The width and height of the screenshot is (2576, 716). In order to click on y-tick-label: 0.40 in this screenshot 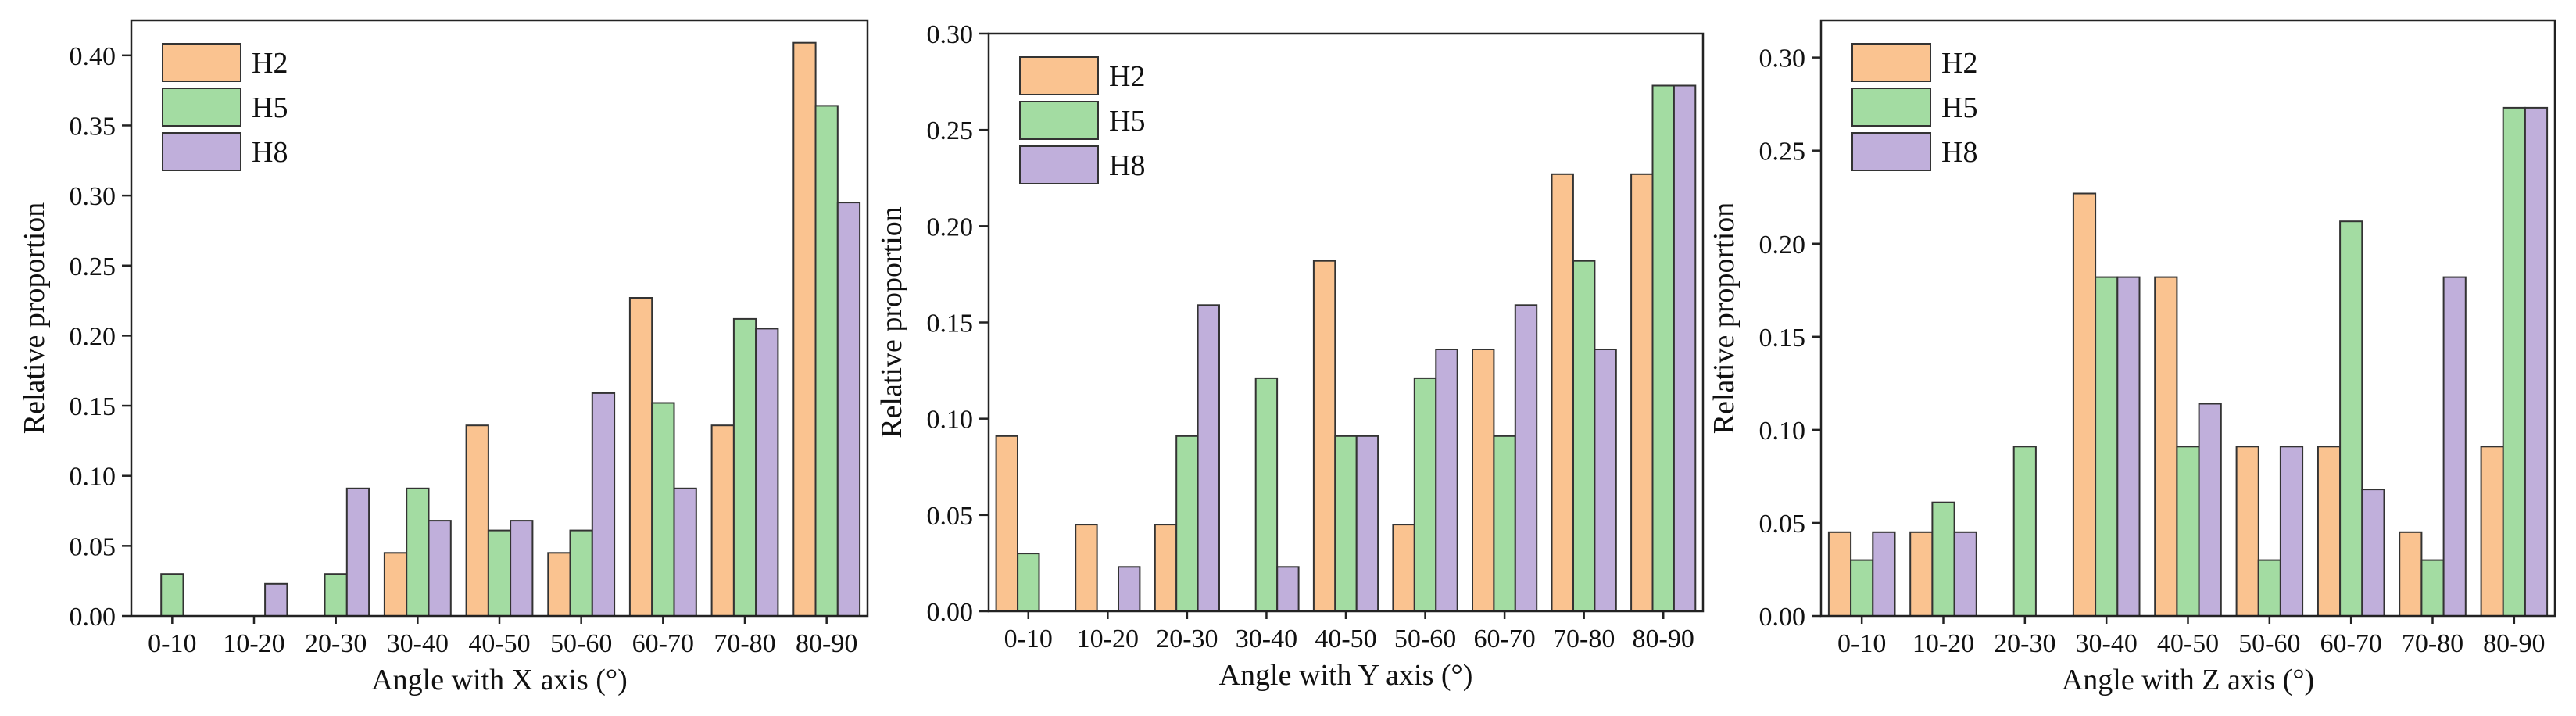, I will do `click(93, 56)`.